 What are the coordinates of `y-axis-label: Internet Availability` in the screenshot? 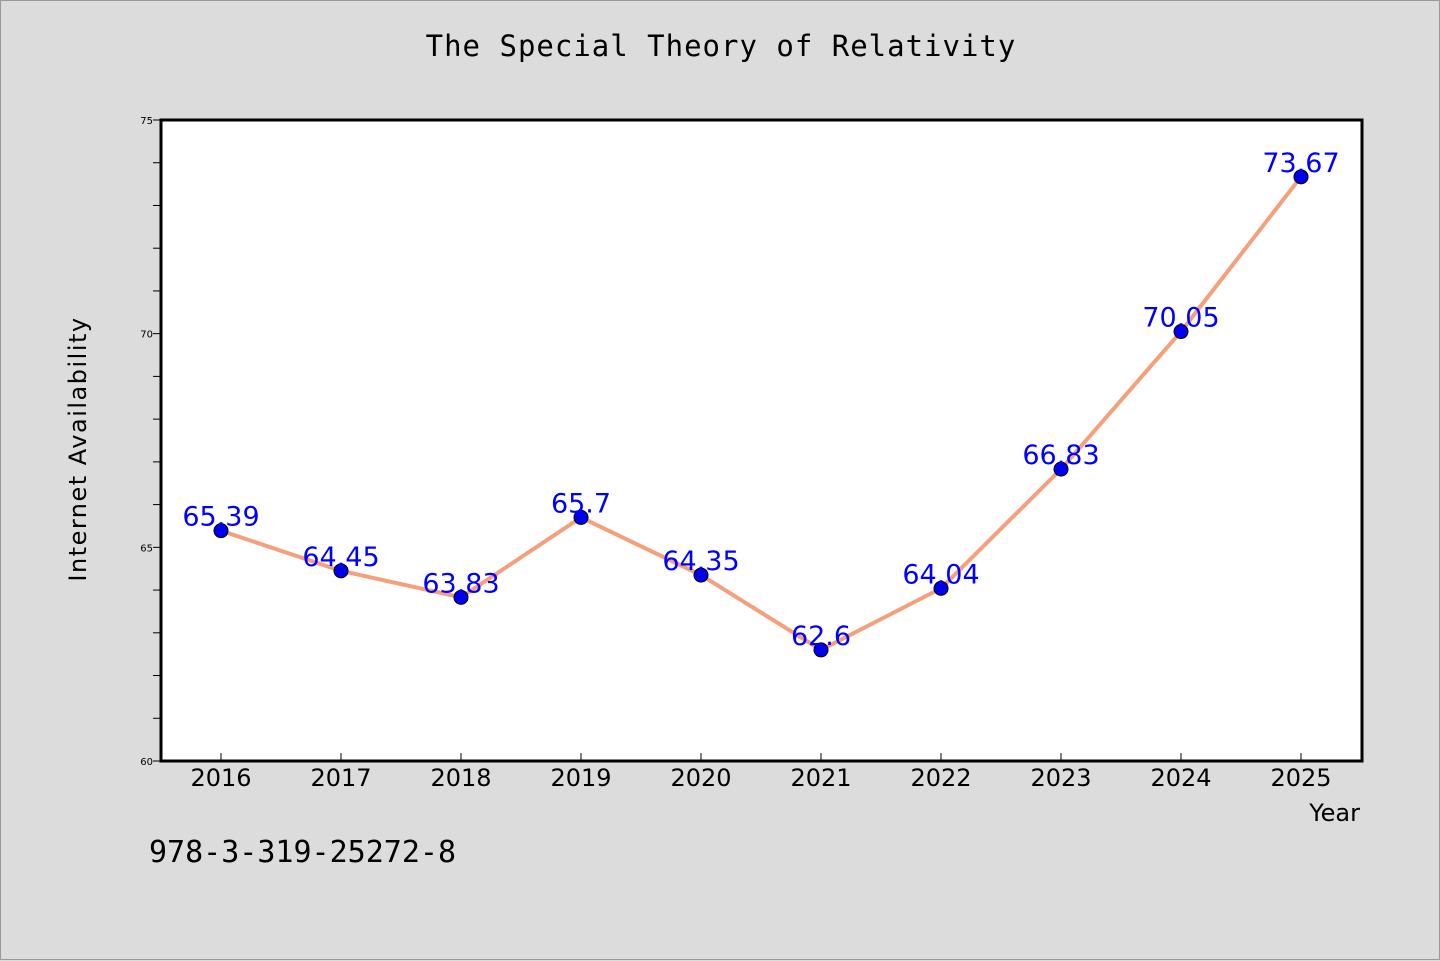 It's located at (78, 448).